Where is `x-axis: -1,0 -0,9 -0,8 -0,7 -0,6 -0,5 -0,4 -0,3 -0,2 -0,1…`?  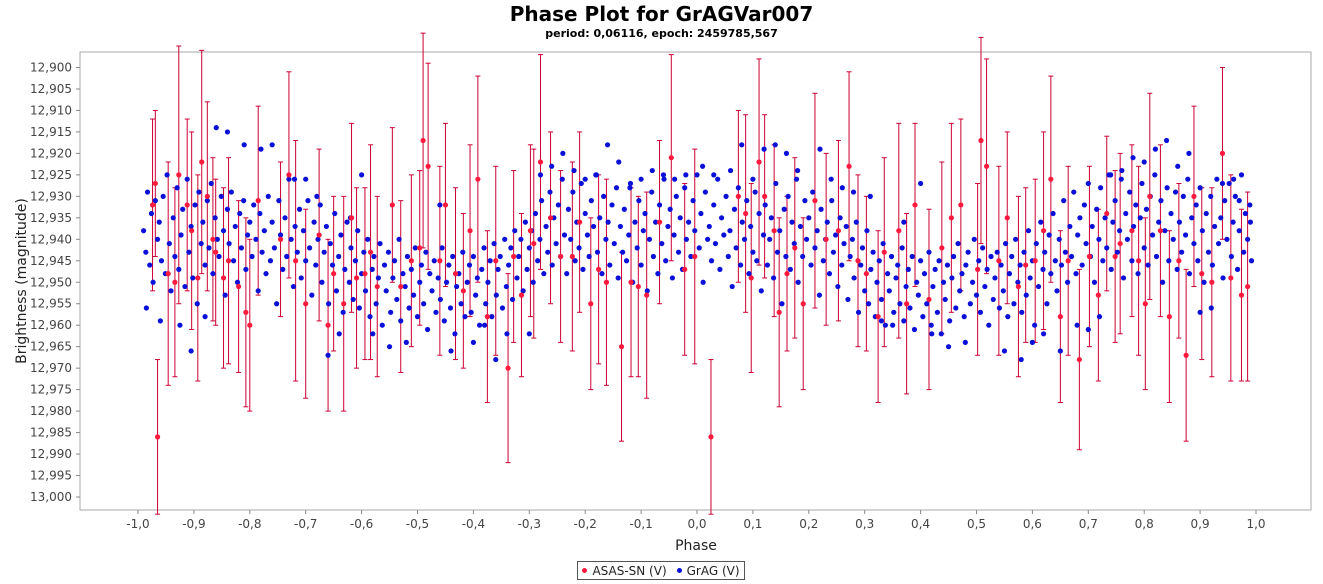
x-axis: -1,0 -0,9 -0,8 -0,7 -0,6 -0,5 -0,4 -0,3 -0,2 -0,1… is located at coordinates (696, 520).